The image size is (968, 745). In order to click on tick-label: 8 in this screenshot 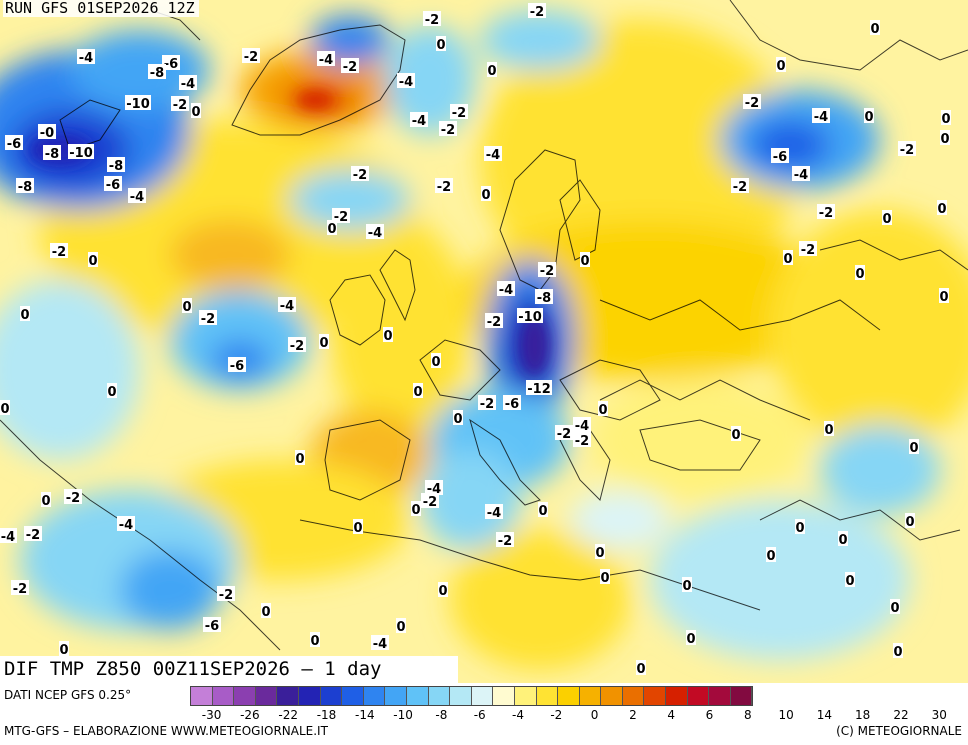, I will do `click(747, 715)`.